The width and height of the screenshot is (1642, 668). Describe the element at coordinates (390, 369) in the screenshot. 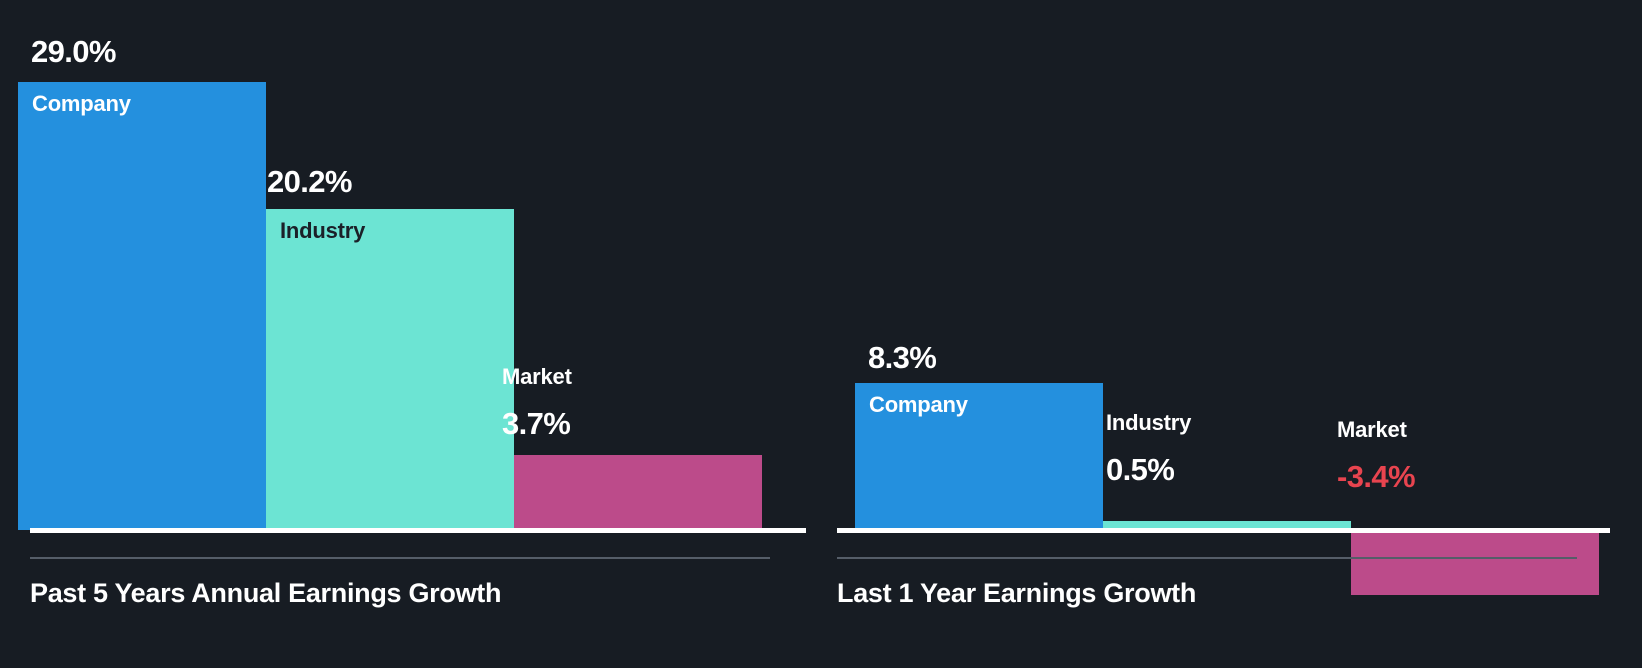

I see `bar-industry-5y: Industry` at that location.